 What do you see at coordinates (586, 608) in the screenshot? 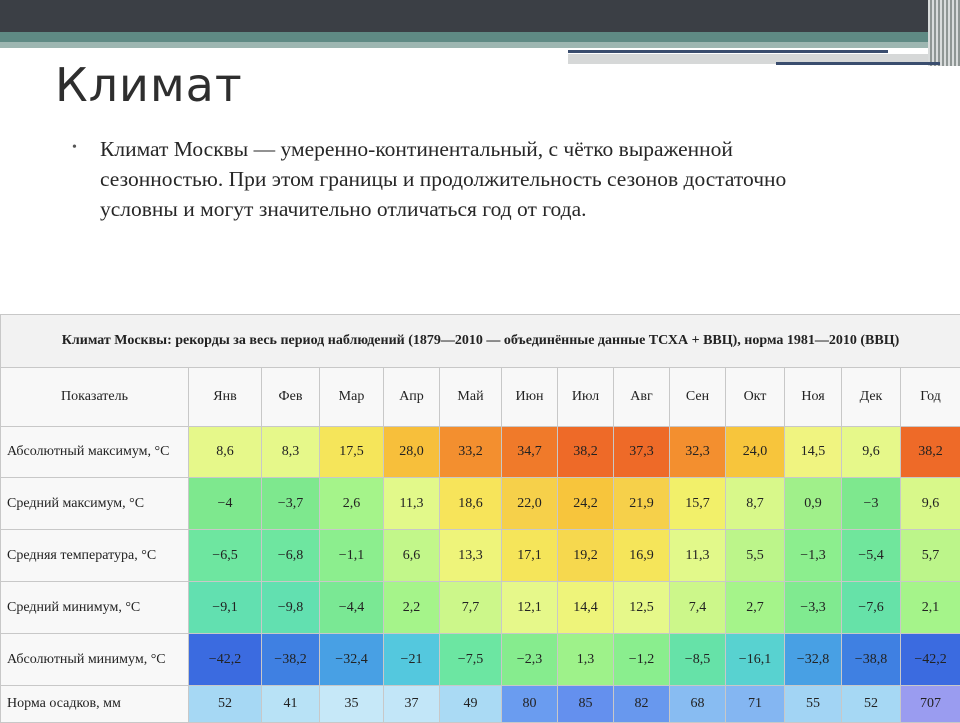
I see `value-cell: 14,4` at bounding box center [586, 608].